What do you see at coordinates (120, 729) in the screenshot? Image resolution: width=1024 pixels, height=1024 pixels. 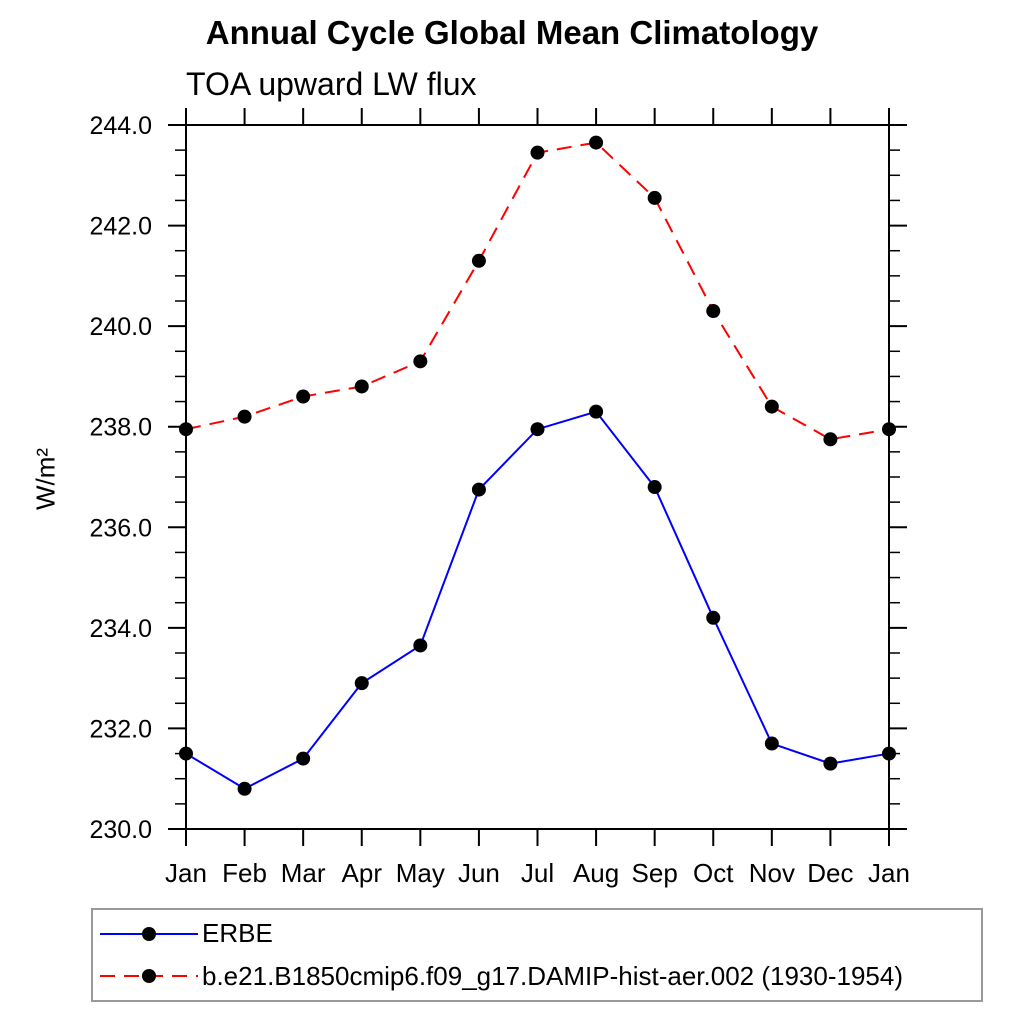 I see `y-tick-label: 232.0` at bounding box center [120, 729].